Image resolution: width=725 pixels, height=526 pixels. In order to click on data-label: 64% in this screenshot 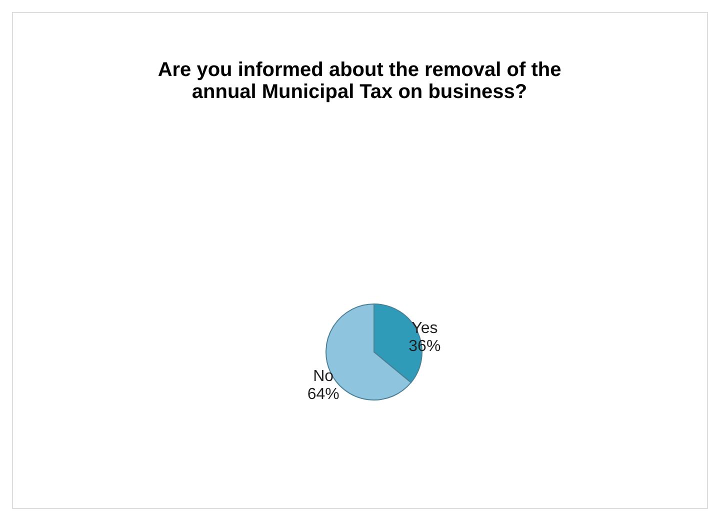, I will do `click(323, 394)`.